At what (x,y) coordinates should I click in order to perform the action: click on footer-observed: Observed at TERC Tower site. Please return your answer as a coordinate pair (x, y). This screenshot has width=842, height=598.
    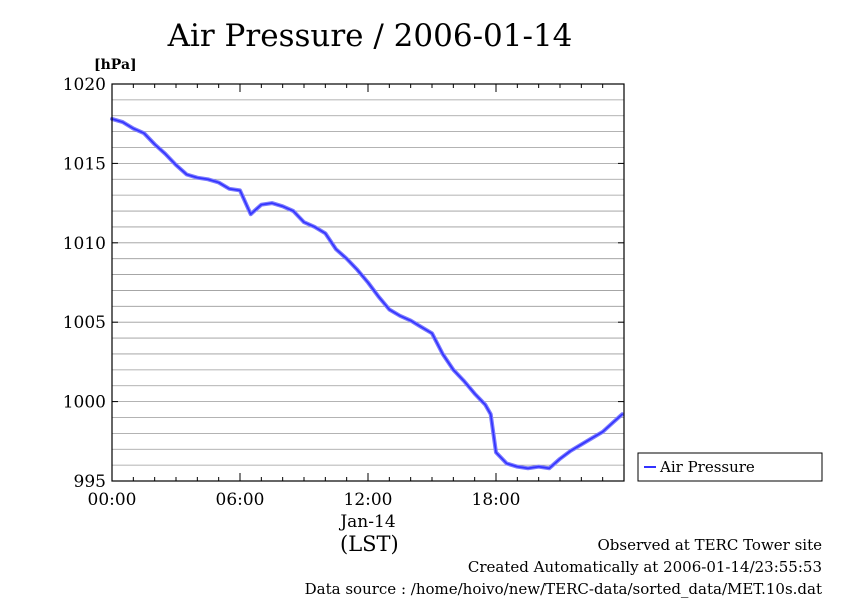
    Looking at the image, I should click on (709, 545).